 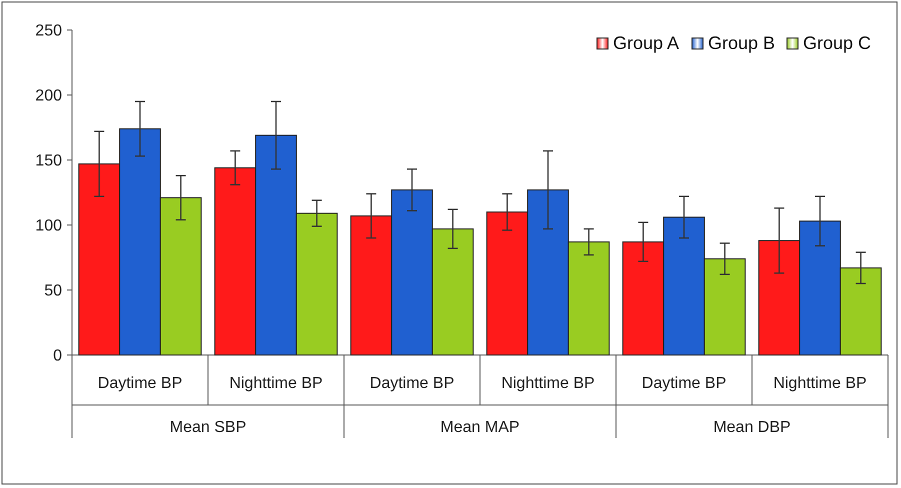 What do you see at coordinates (752, 427) in the screenshot?
I see `text: Mean DBP` at bounding box center [752, 427].